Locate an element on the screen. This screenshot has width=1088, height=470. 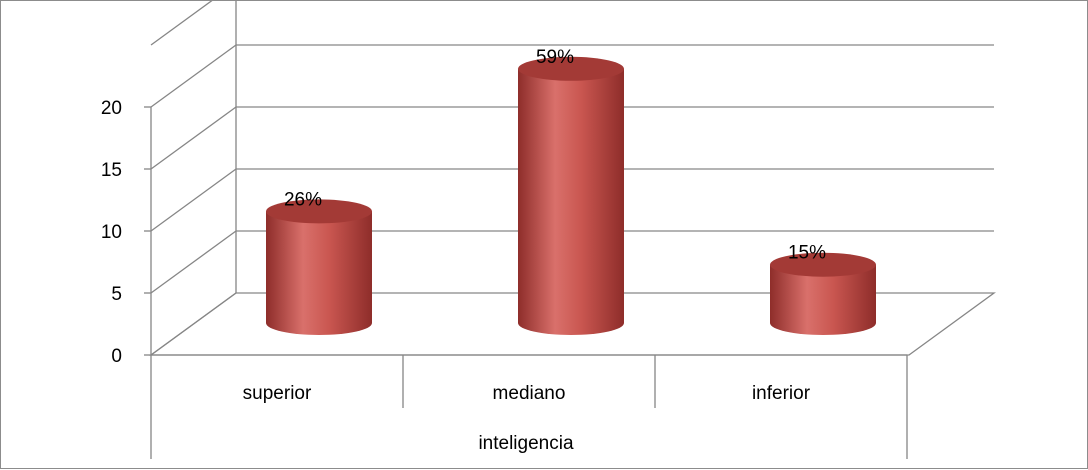
y-tick-label-0: 0 is located at coordinates (116, 356).